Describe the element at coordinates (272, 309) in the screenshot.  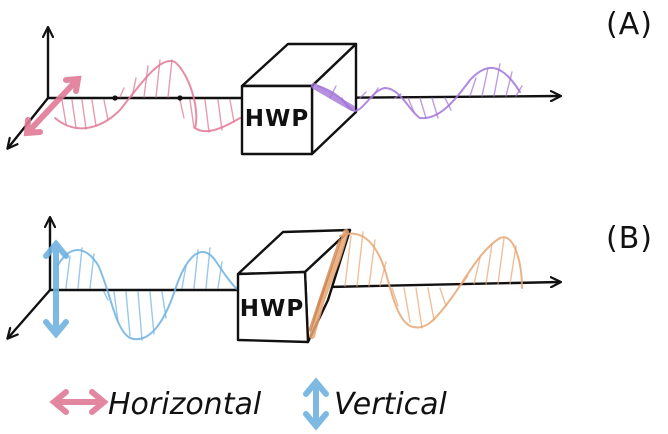
I see `hwp-label-b: HWP` at that location.